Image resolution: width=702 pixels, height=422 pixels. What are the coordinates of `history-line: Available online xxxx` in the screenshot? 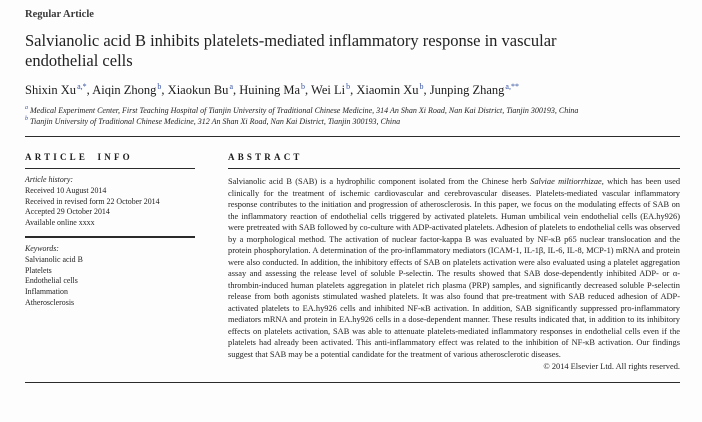 It's located at (60, 223).